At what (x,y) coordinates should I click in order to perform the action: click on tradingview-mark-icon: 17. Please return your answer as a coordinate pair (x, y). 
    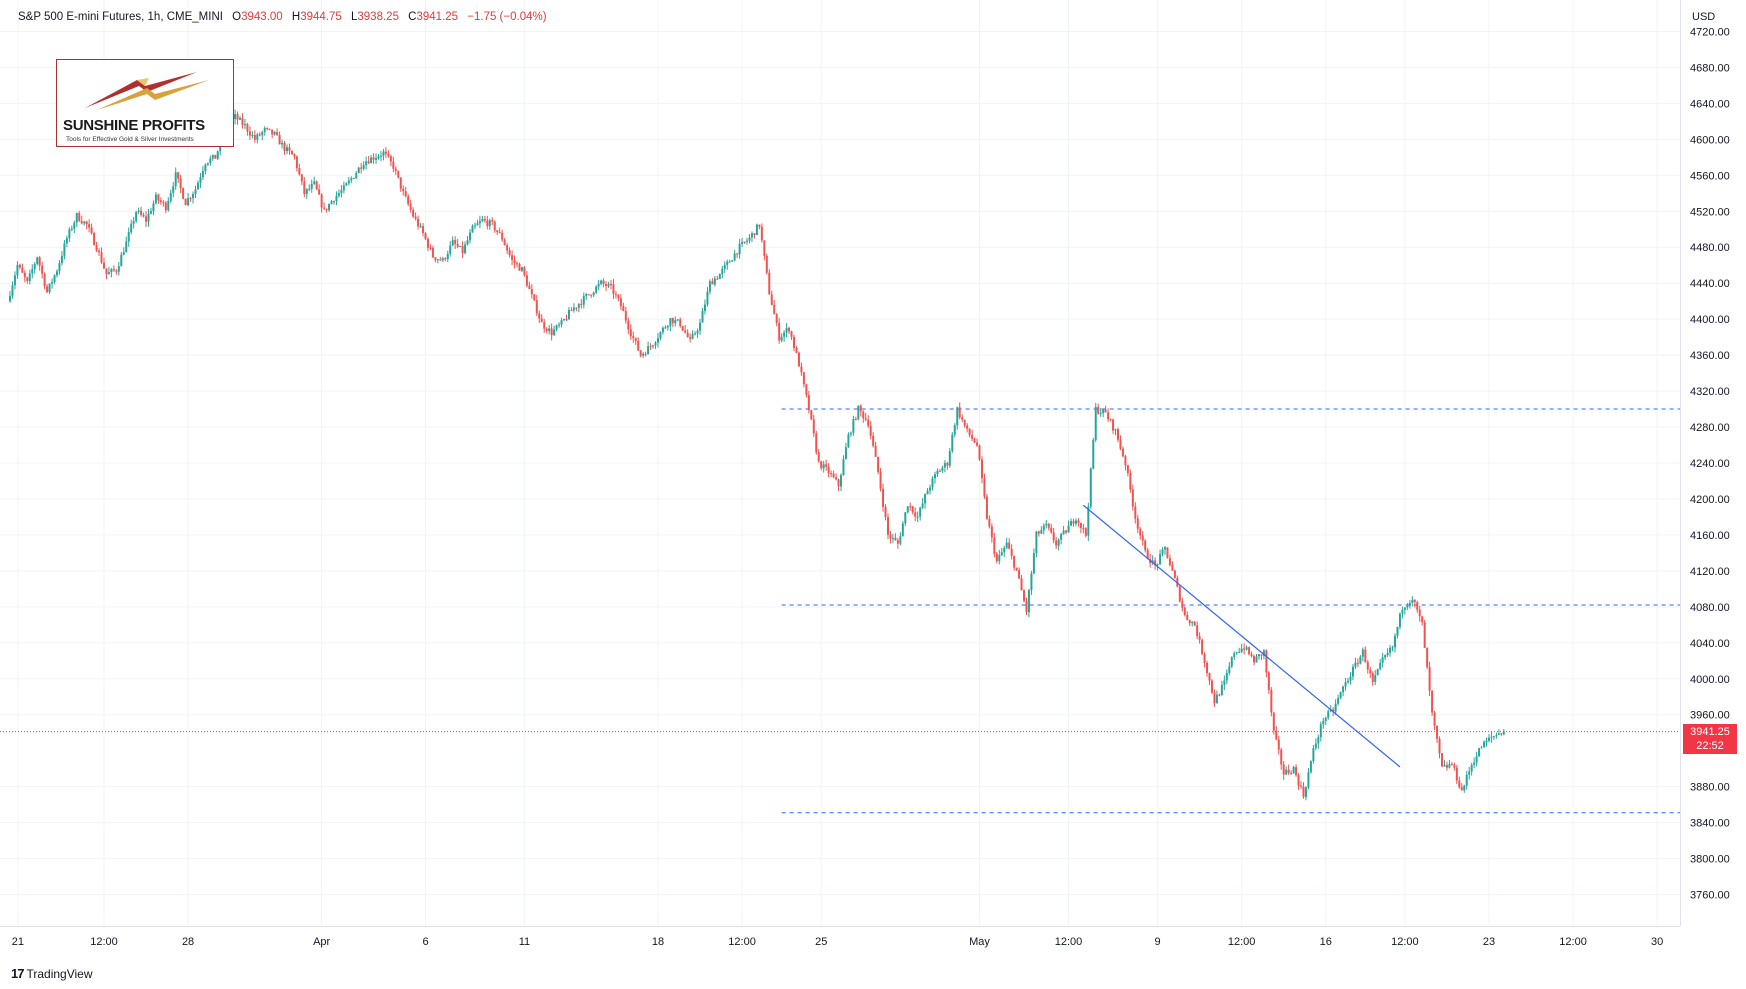
    Looking at the image, I should click on (18, 973).